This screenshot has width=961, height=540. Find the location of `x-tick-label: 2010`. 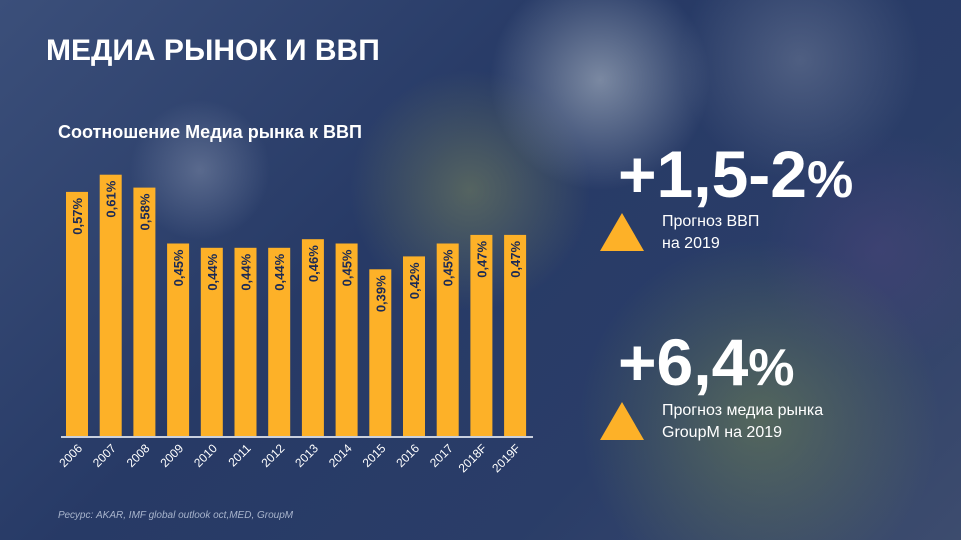

x-tick-label: 2010 is located at coordinates (205, 455).